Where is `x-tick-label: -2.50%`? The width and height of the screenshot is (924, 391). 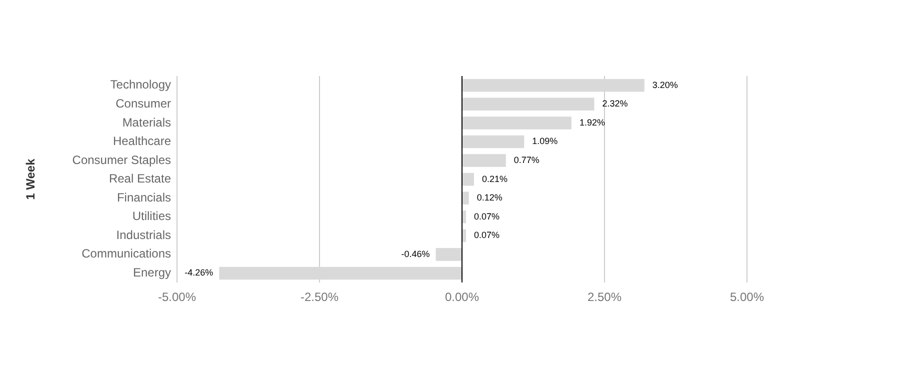
x-tick-label: -2.50% is located at coordinates (319, 297).